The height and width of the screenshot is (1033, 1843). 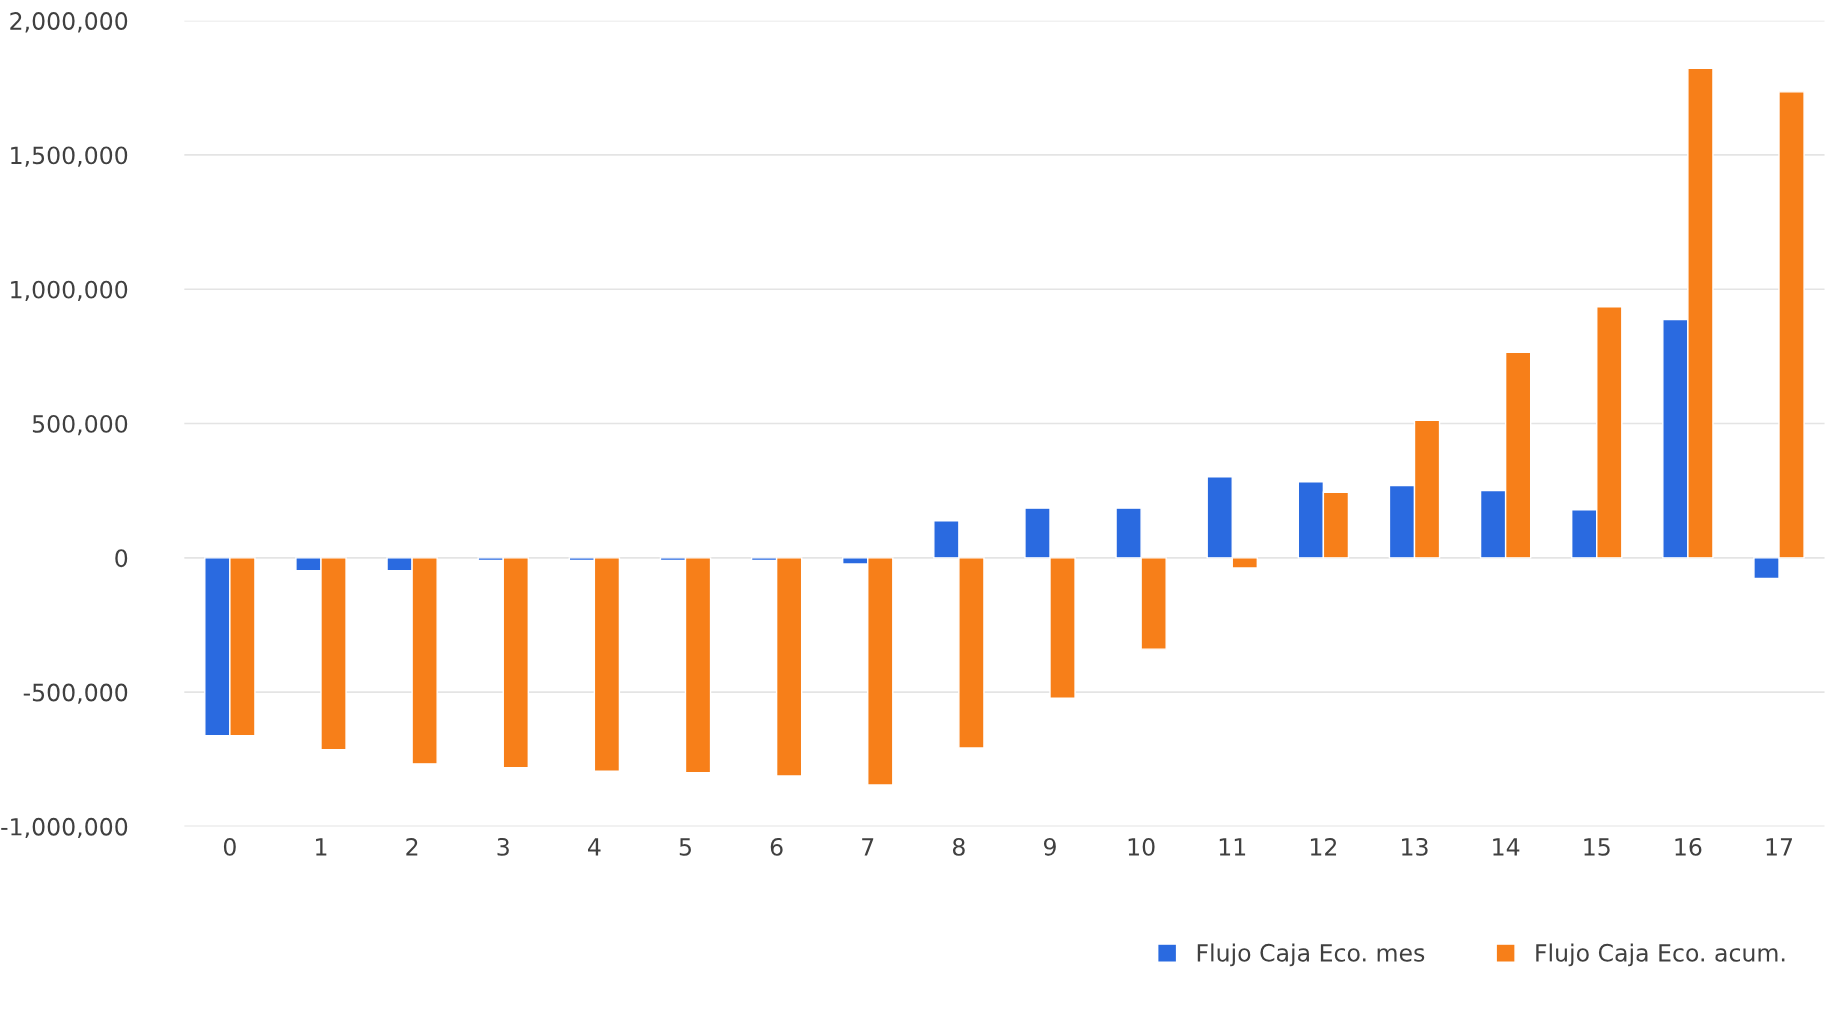 I want to click on x-tick-label: 7, so click(x=868, y=847).